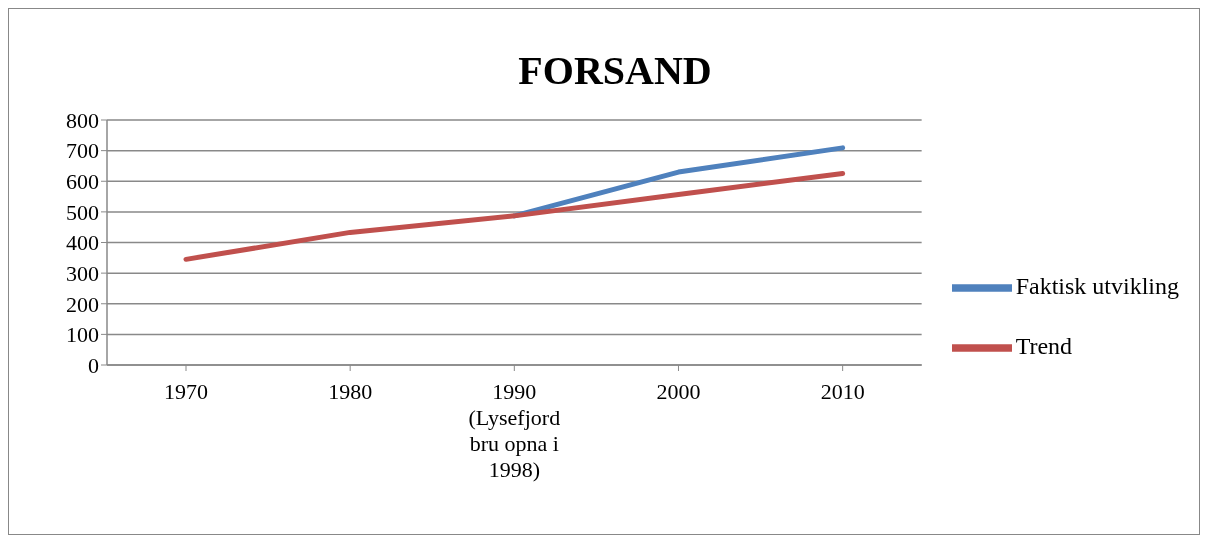  I want to click on y-tick-label: 300, so click(82, 273).